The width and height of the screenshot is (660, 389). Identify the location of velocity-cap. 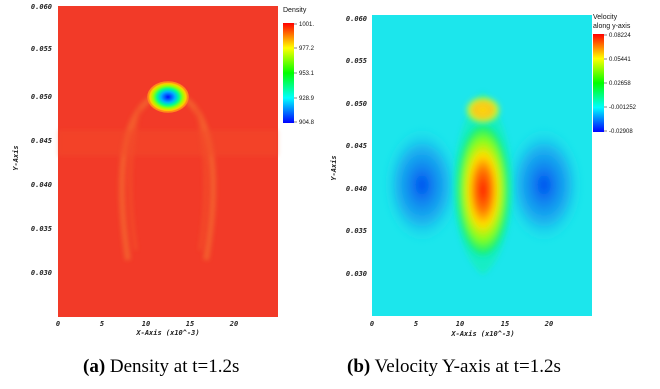
(483, 110).